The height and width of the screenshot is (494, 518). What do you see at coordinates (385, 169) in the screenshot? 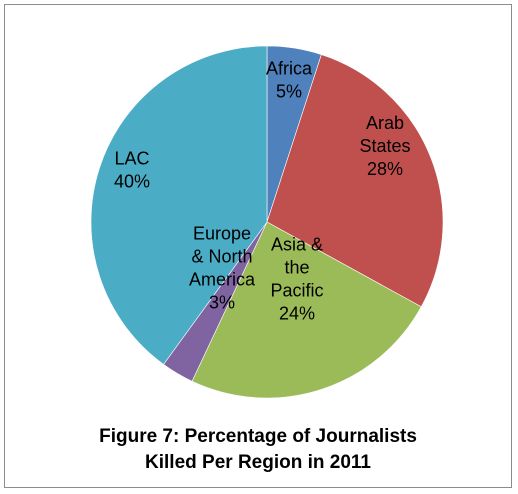
I see `slice-label-line: 28%` at bounding box center [385, 169].